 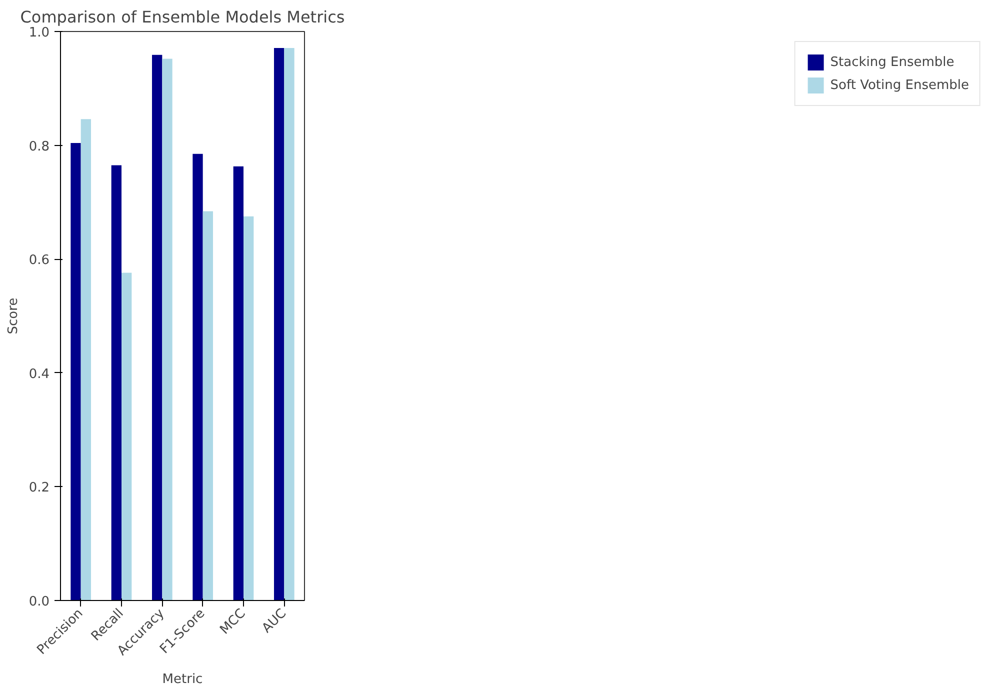 I want to click on y-tick-label: 0.6, so click(x=39, y=260).